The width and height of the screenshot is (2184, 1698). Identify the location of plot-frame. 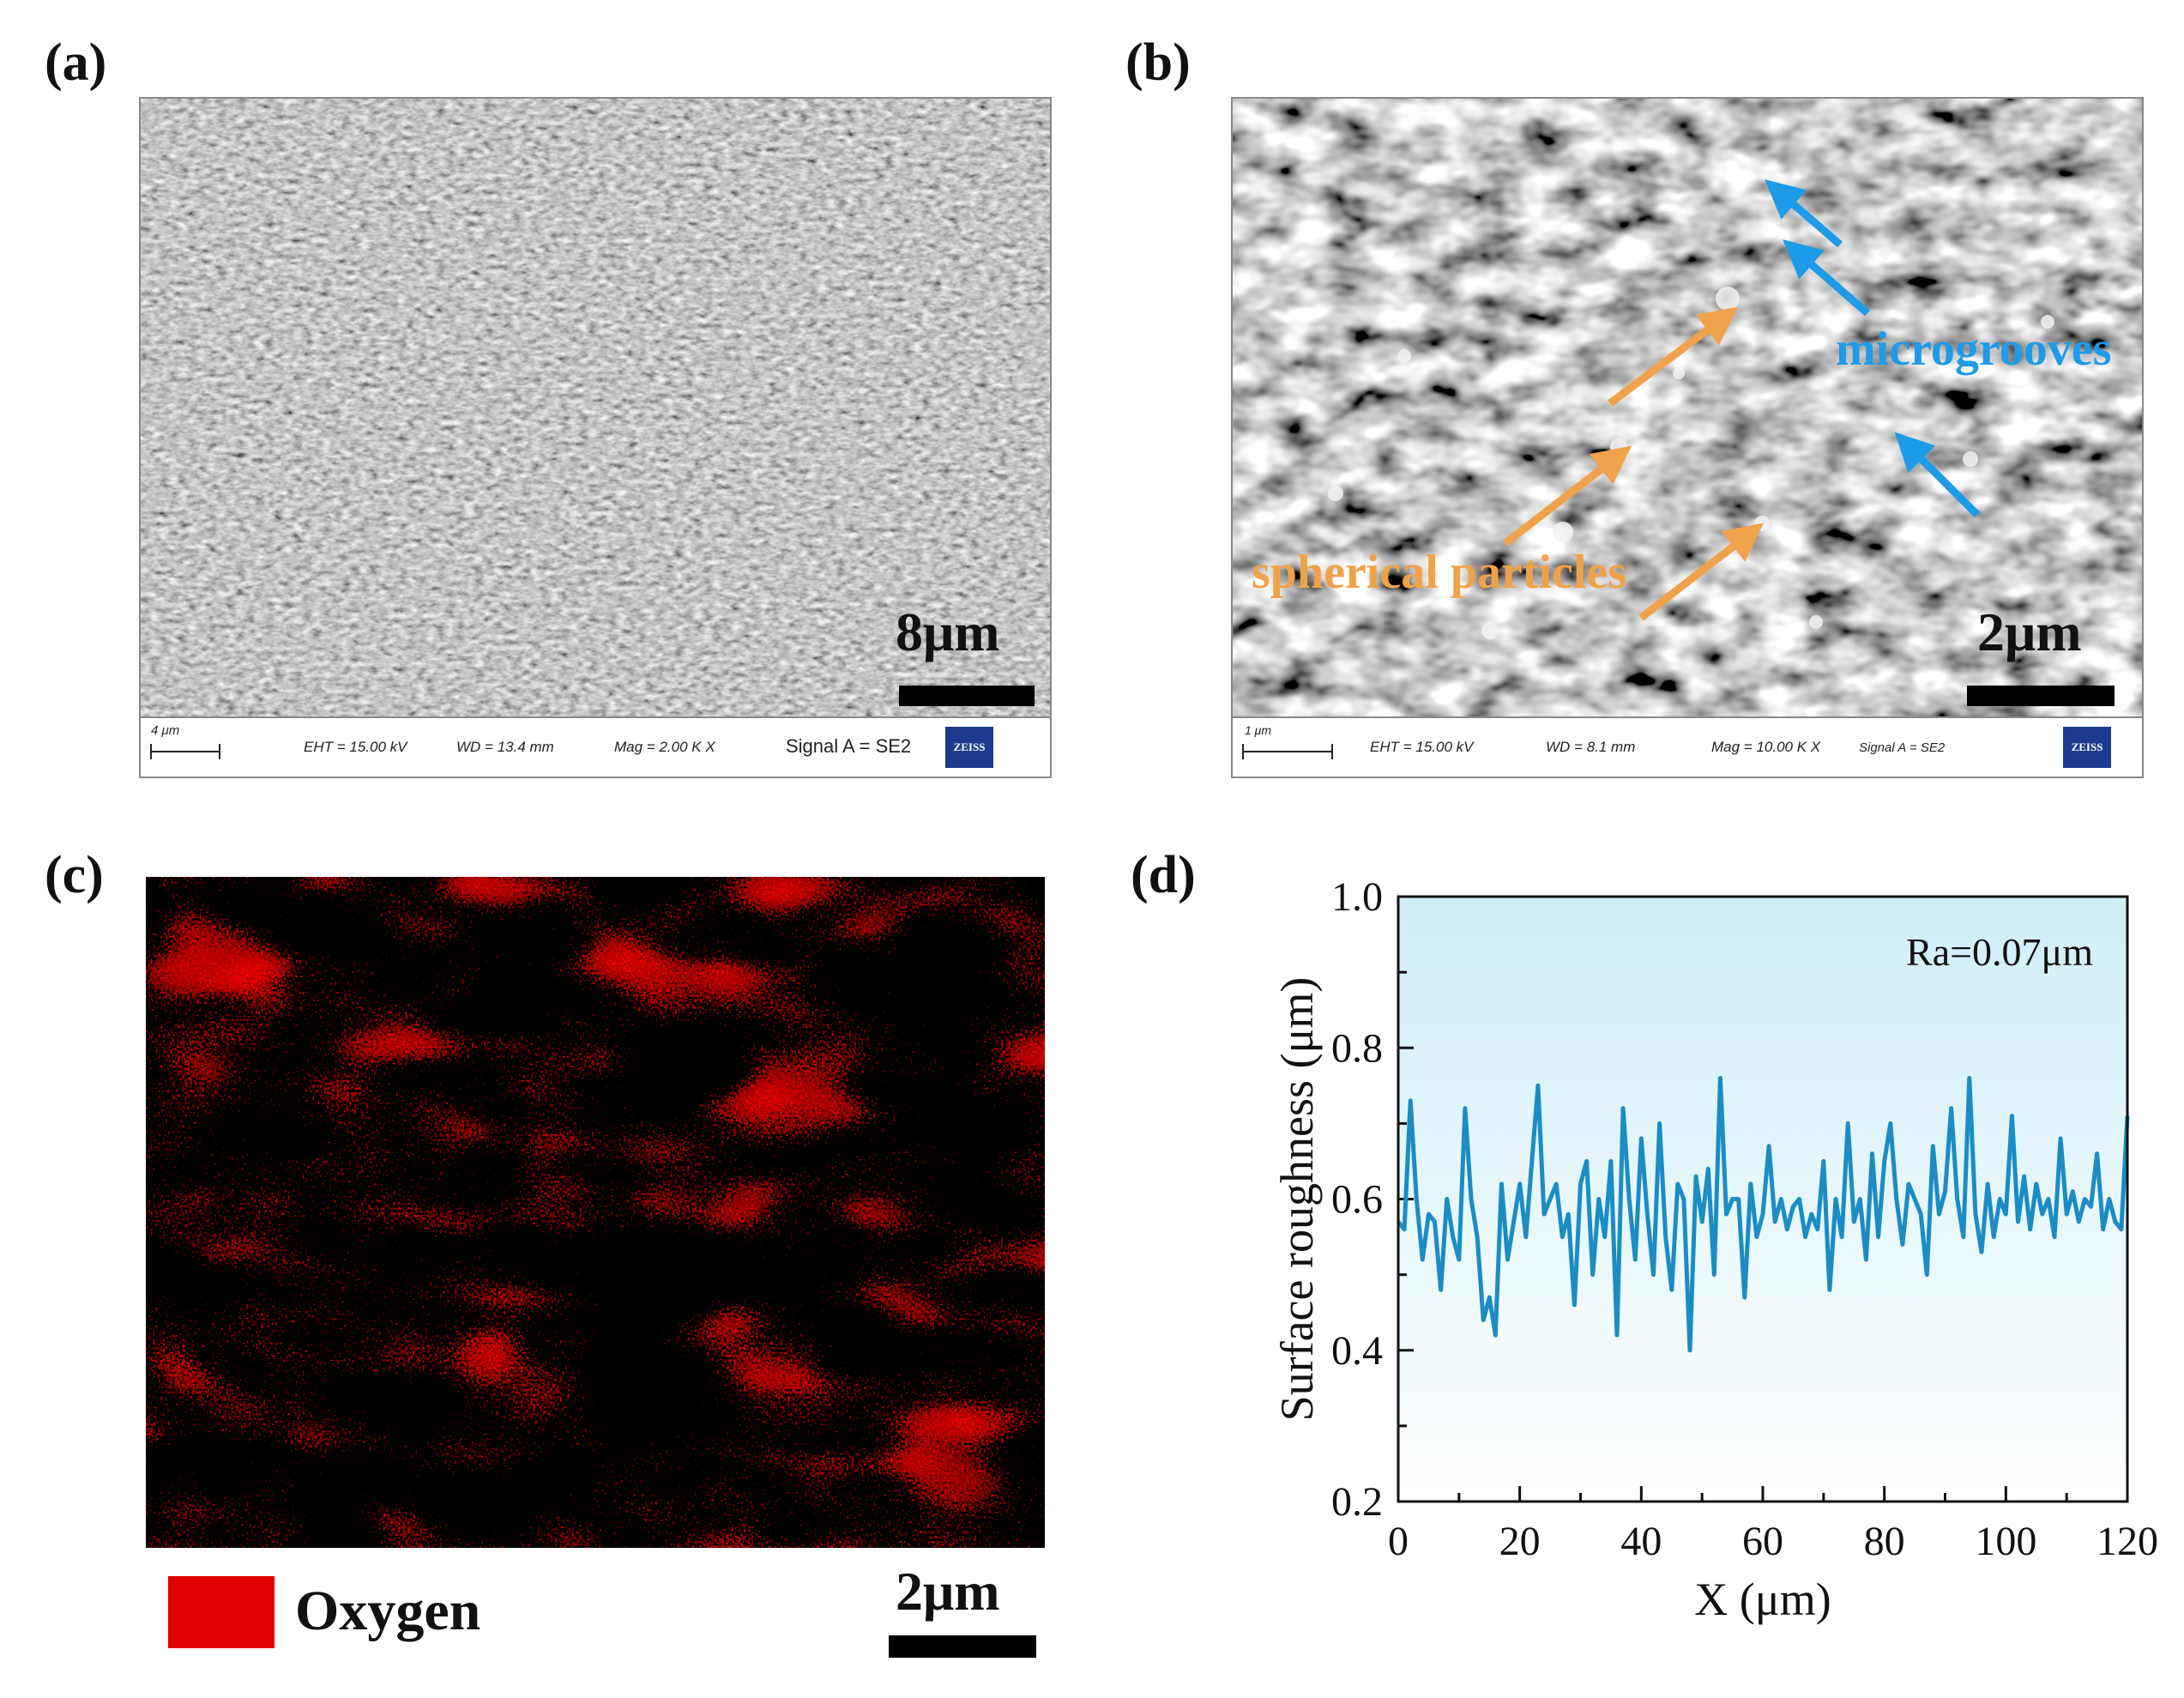
(1763, 1199).